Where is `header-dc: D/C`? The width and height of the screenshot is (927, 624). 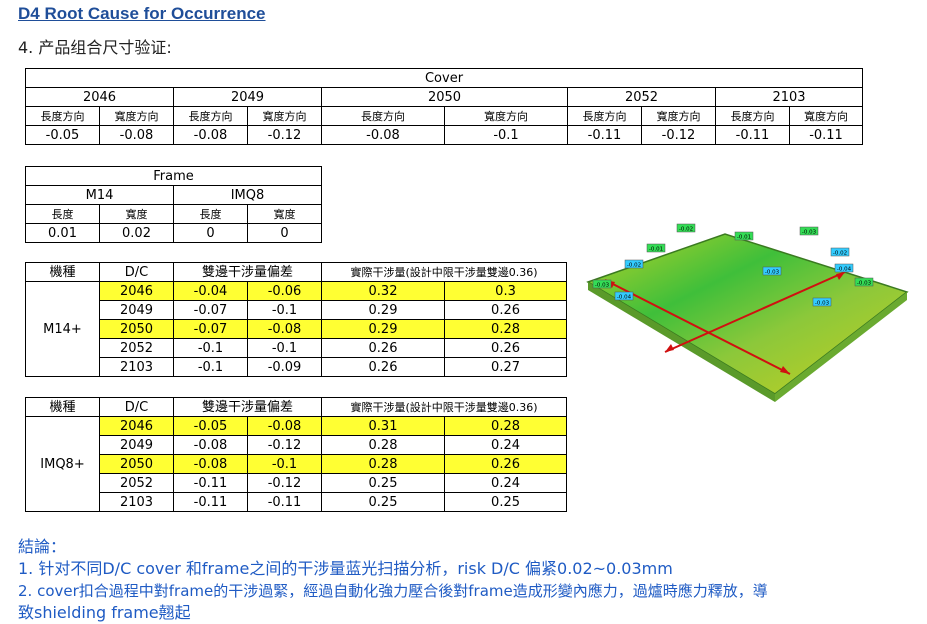
header-dc: D/C is located at coordinates (136, 407).